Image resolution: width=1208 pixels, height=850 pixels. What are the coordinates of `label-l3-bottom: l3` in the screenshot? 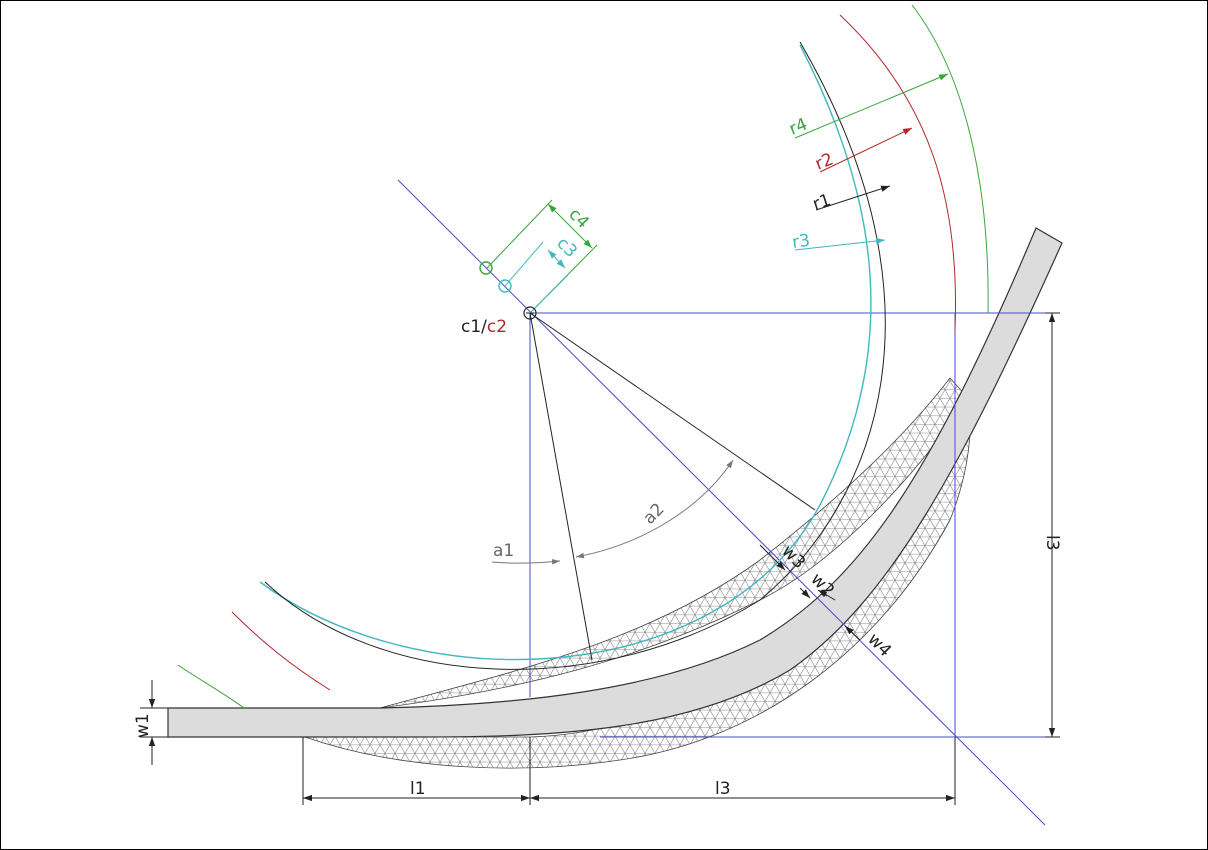 It's located at (723, 789).